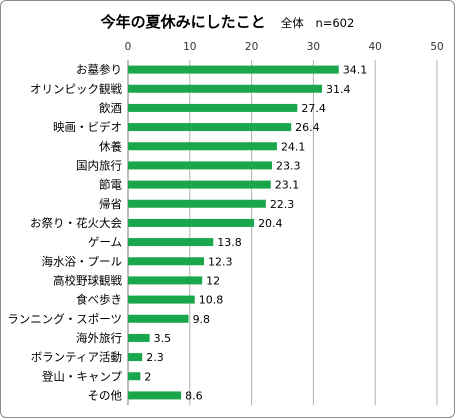  What do you see at coordinates (313, 47) in the screenshot?
I see `x-tick-label: 30` at bounding box center [313, 47].